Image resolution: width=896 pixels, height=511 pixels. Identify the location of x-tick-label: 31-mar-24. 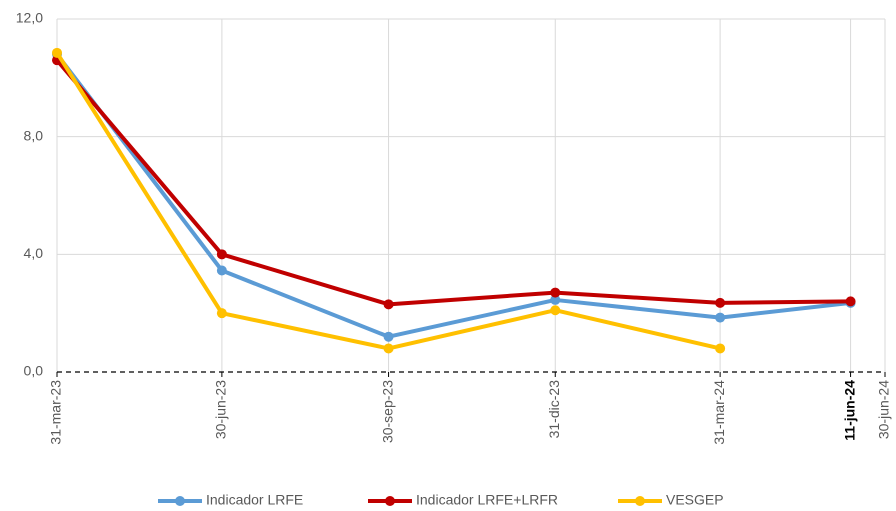
(719, 412).